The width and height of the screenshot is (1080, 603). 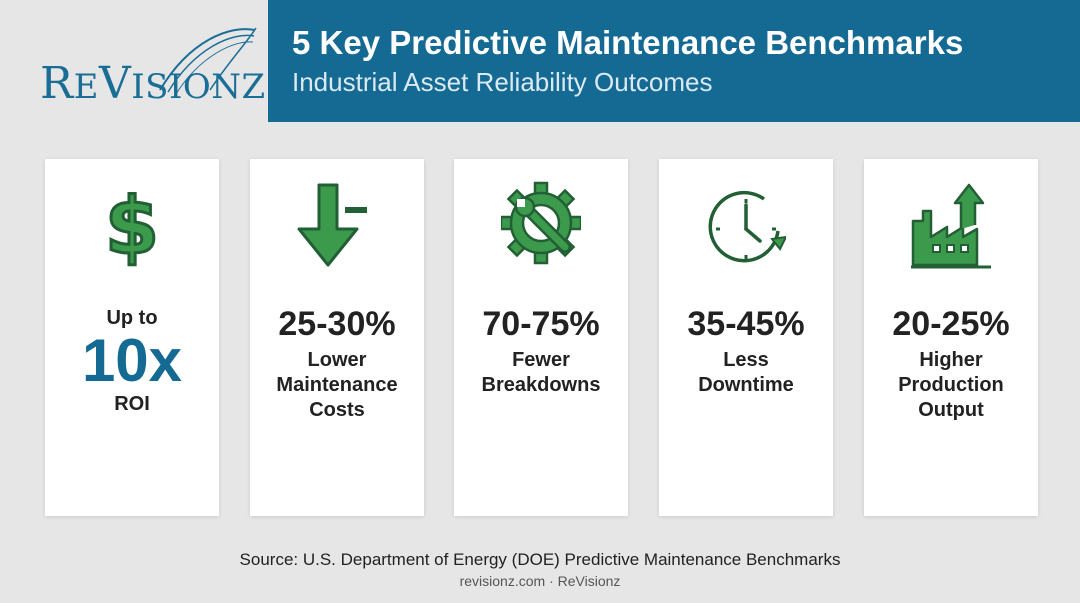 I want to click on card-value: 20-25%, so click(x=951, y=324).